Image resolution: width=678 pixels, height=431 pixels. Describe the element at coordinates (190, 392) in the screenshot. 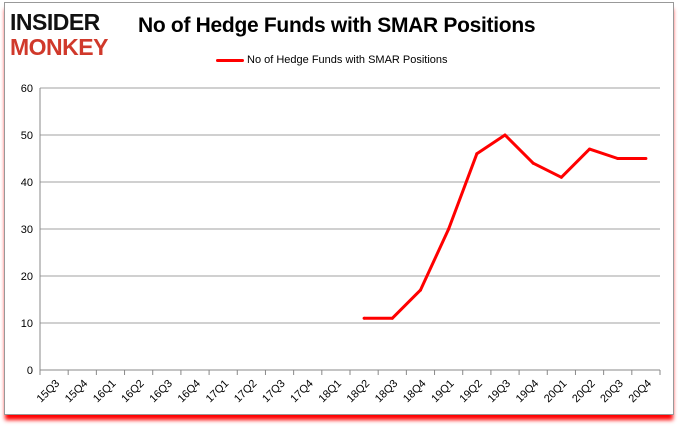

I see `x-tick-label: 16Q4` at that location.